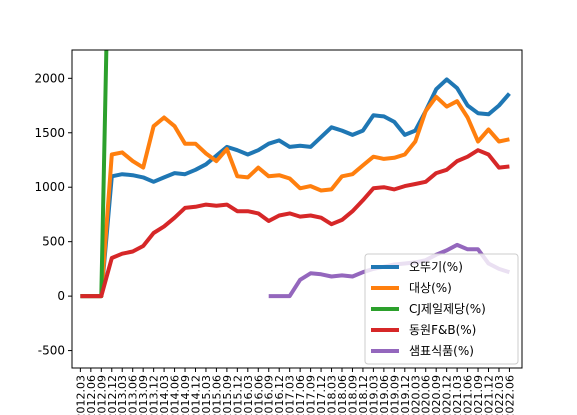  I want to click on x-tick-label: 2017.06, so click(300, 395).